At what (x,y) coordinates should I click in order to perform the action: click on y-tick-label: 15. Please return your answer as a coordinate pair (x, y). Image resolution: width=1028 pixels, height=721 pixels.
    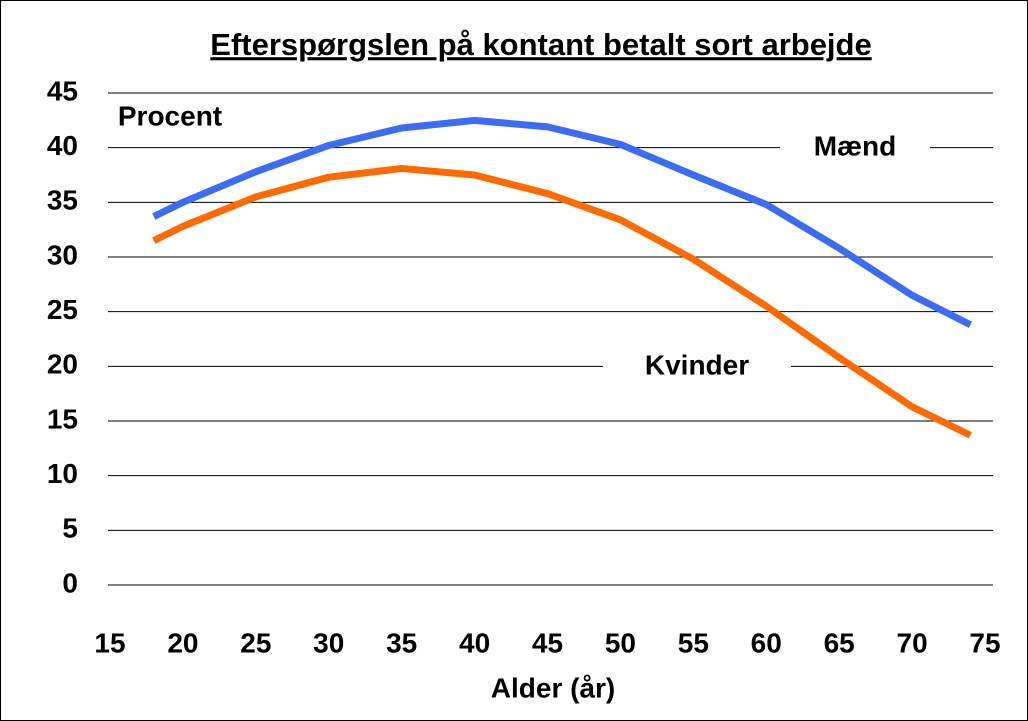
    Looking at the image, I should click on (62, 418).